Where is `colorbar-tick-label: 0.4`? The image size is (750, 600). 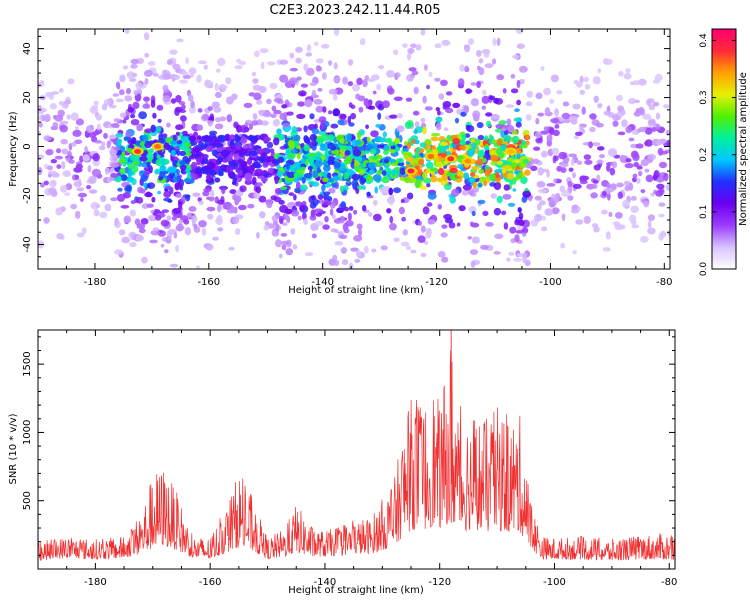
colorbar-tick-label: 0.4 is located at coordinates (704, 40).